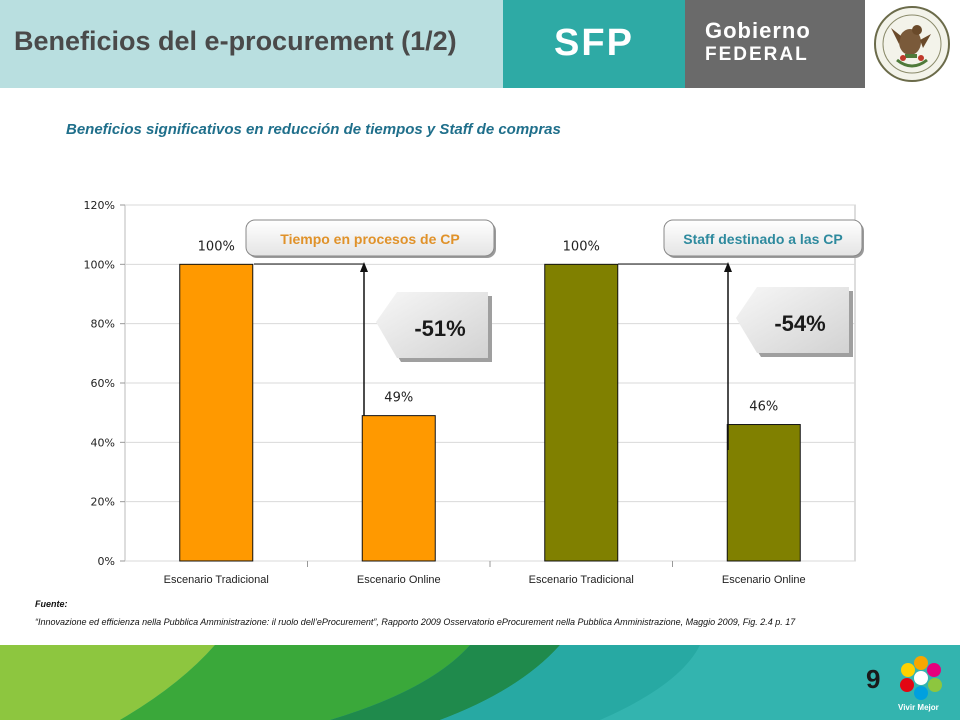 This screenshot has height=725, width=960. I want to click on y-tick-label: 100%, so click(99, 264).